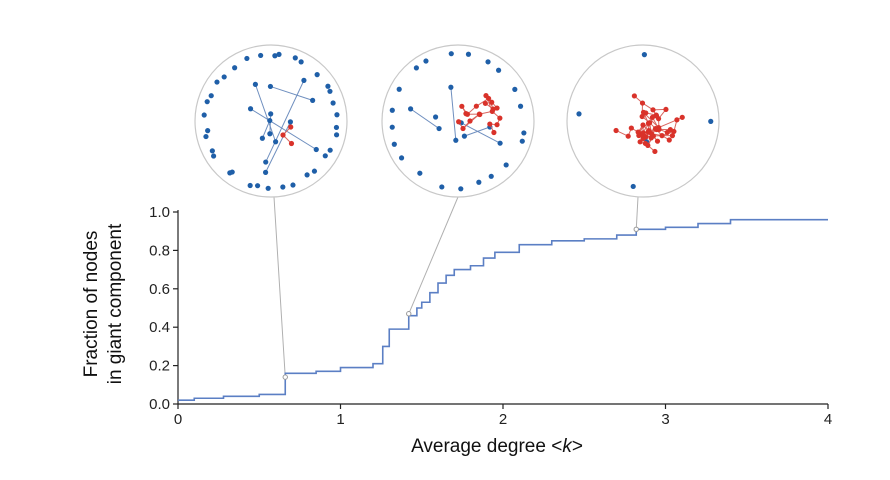  I want to click on connector-line, so click(637, 213).